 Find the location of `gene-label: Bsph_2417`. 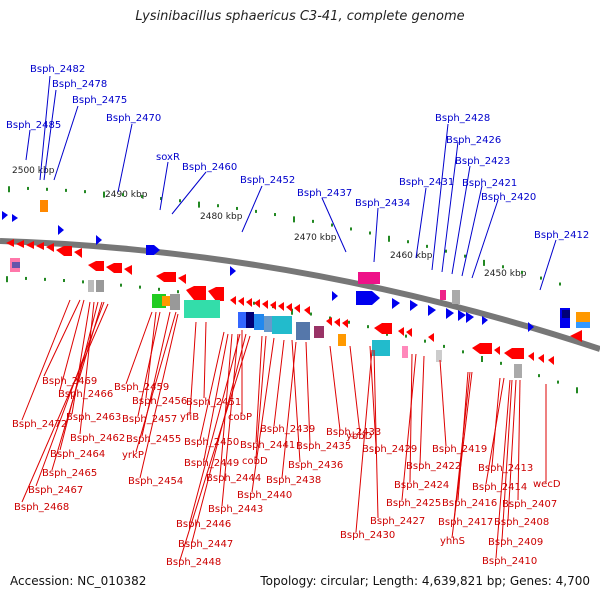

gene-label: Bsph_2417 is located at coordinates (465, 522).